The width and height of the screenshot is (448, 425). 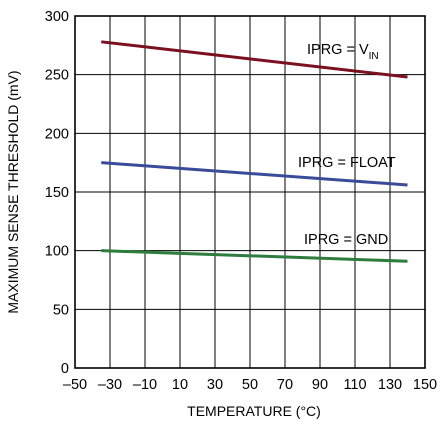 What do you see at coordinates (110, 385) in the screenshot?
I see `x-tick-label: –30` at bounding box center [110, 385].